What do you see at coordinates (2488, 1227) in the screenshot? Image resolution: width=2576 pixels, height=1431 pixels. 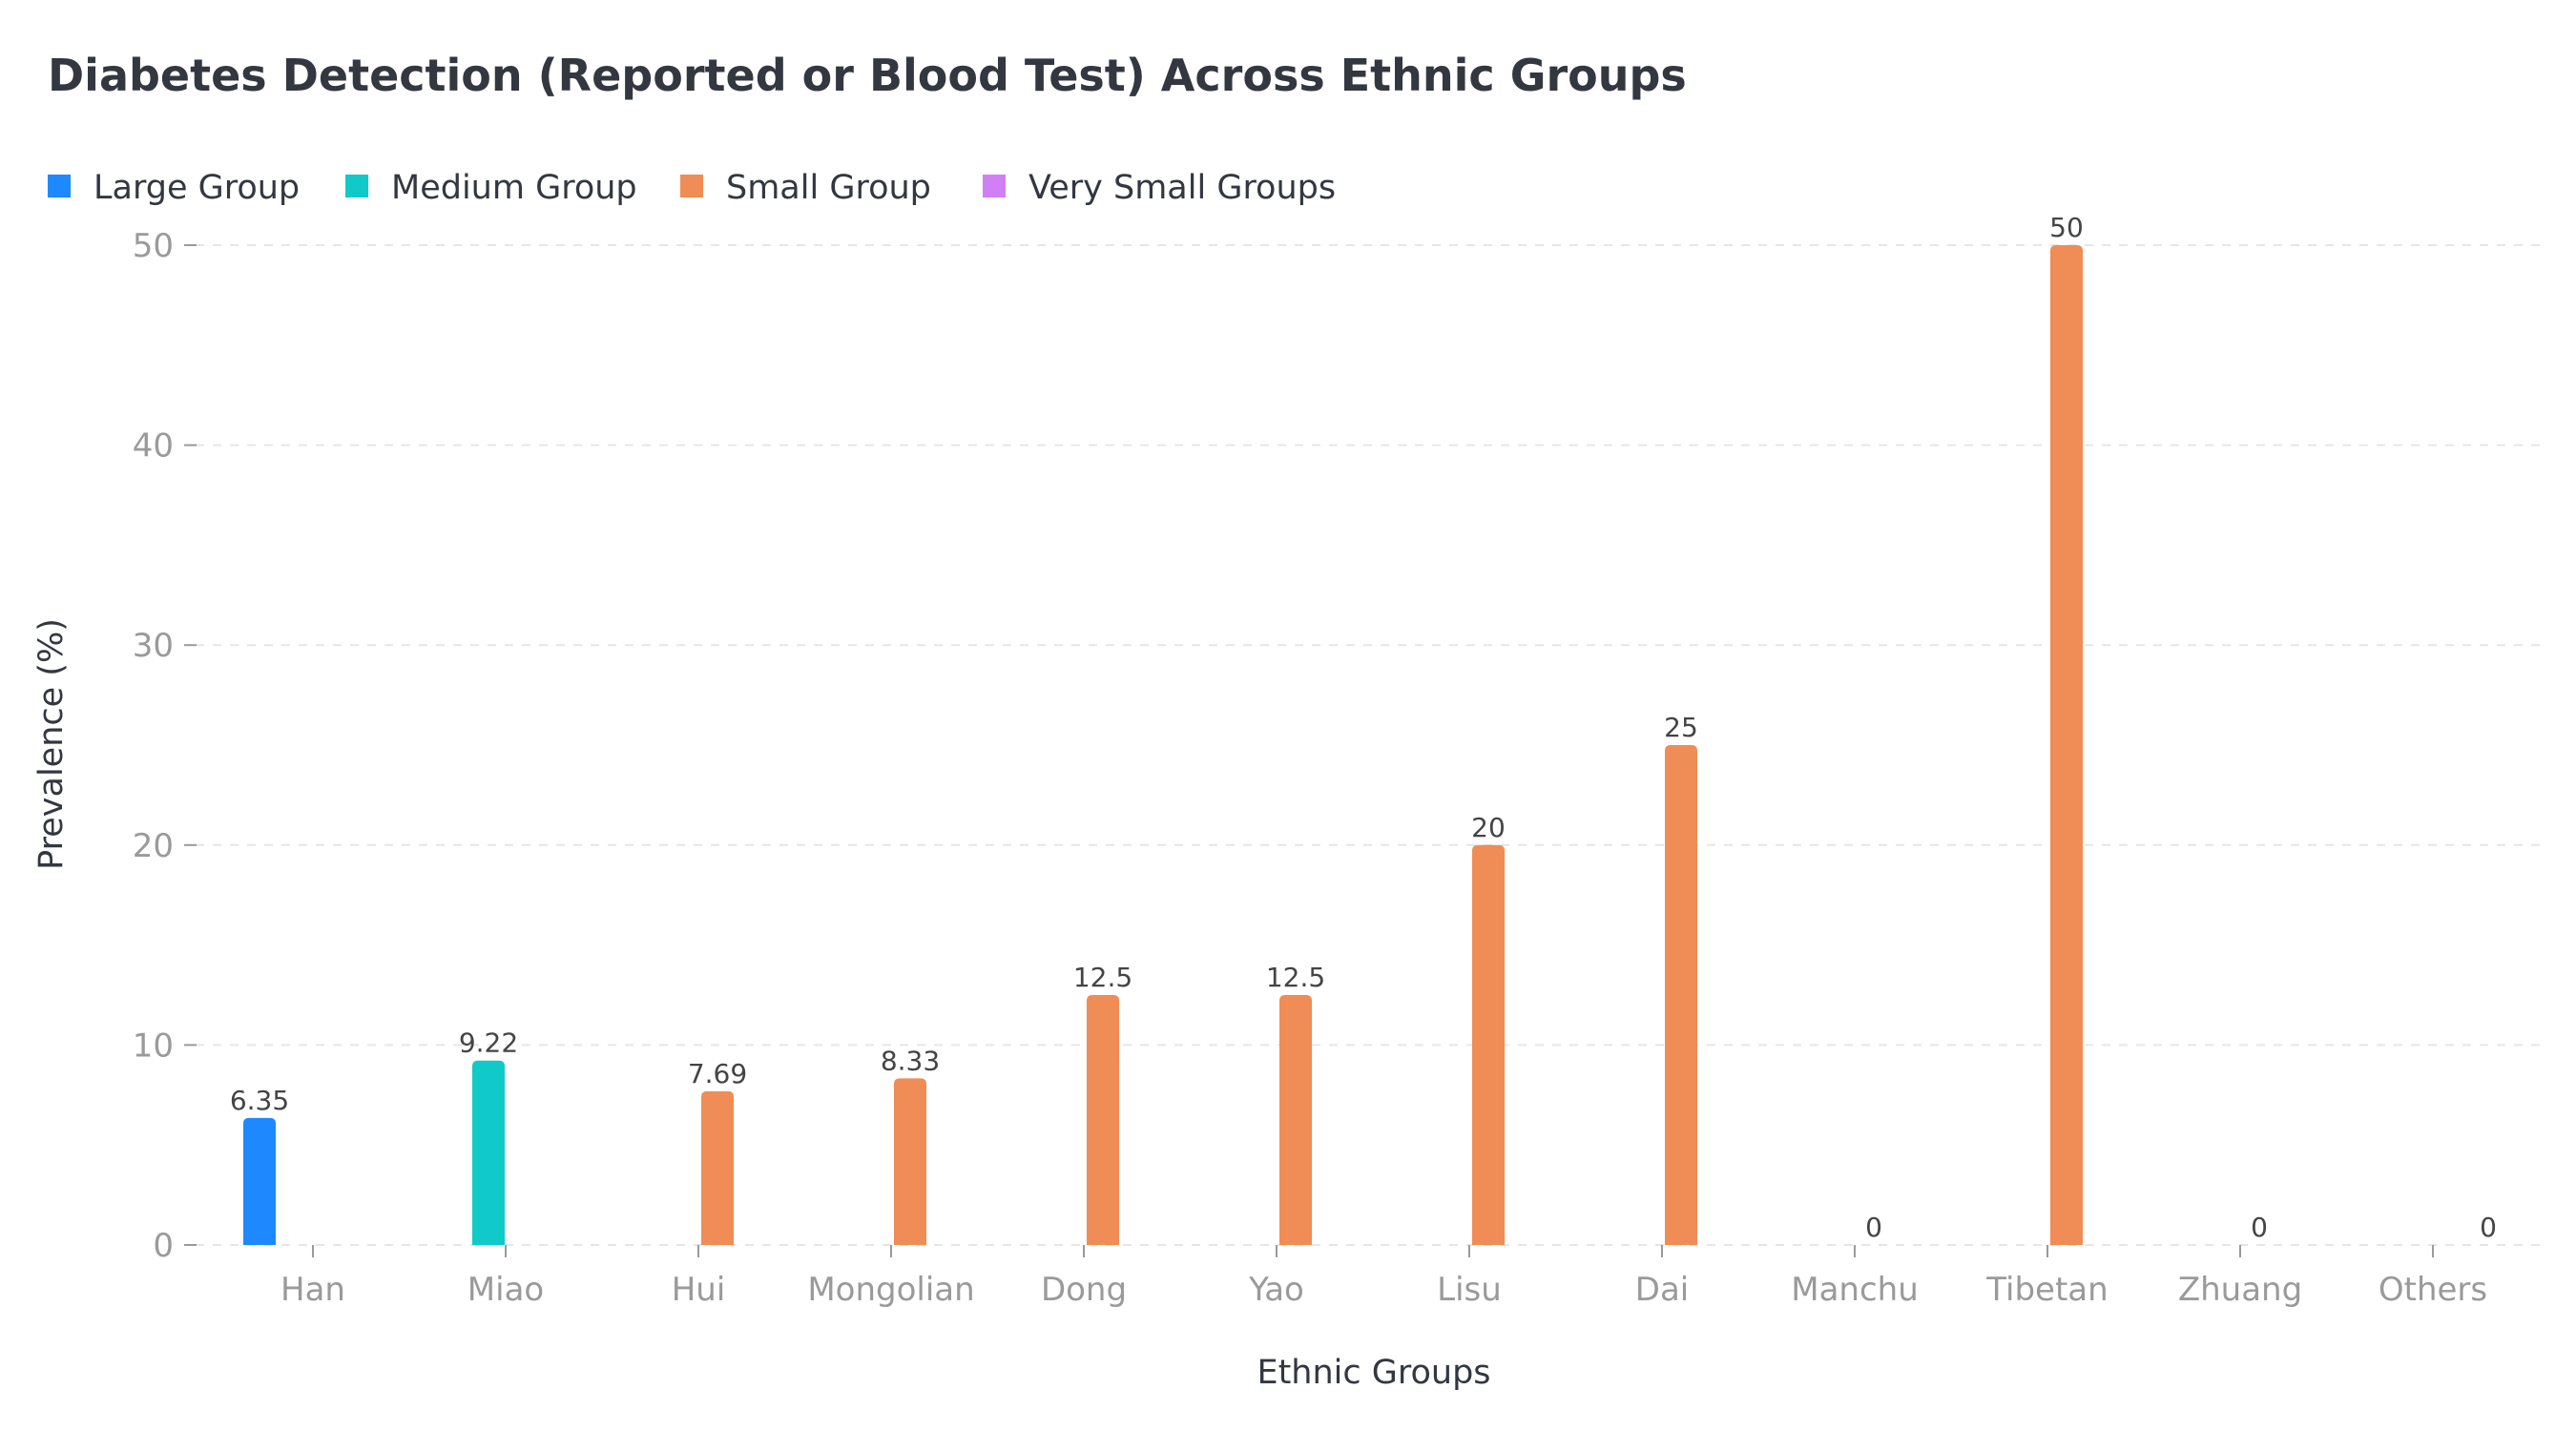 I see `data-label-others: 0` at bounding box center [2488, 1227].